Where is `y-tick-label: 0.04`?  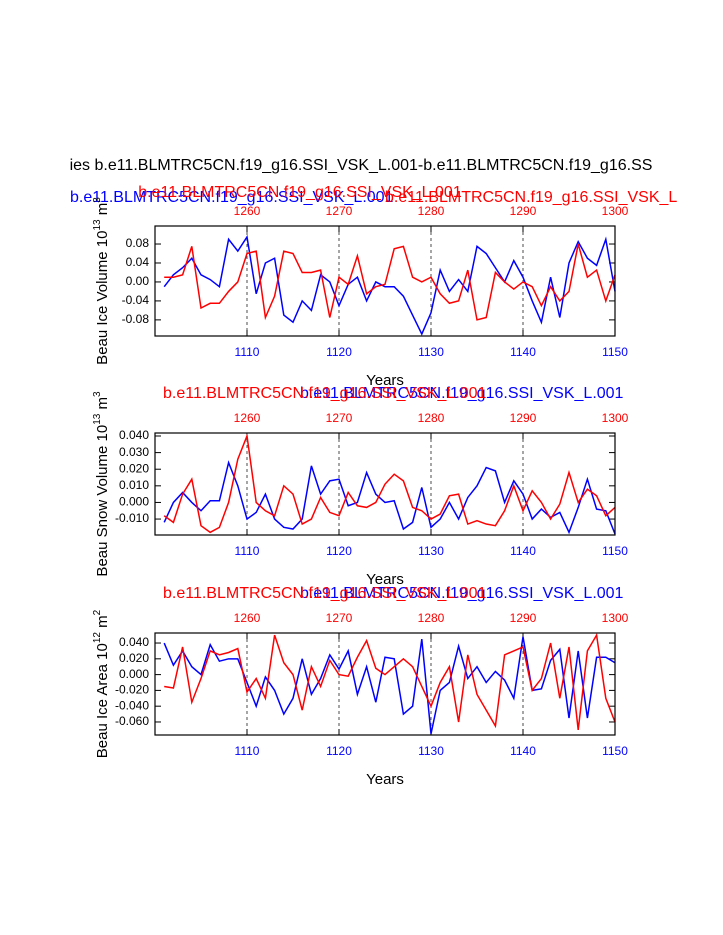
y-tick-label: 0.04 is located at coordinates (138, 262).